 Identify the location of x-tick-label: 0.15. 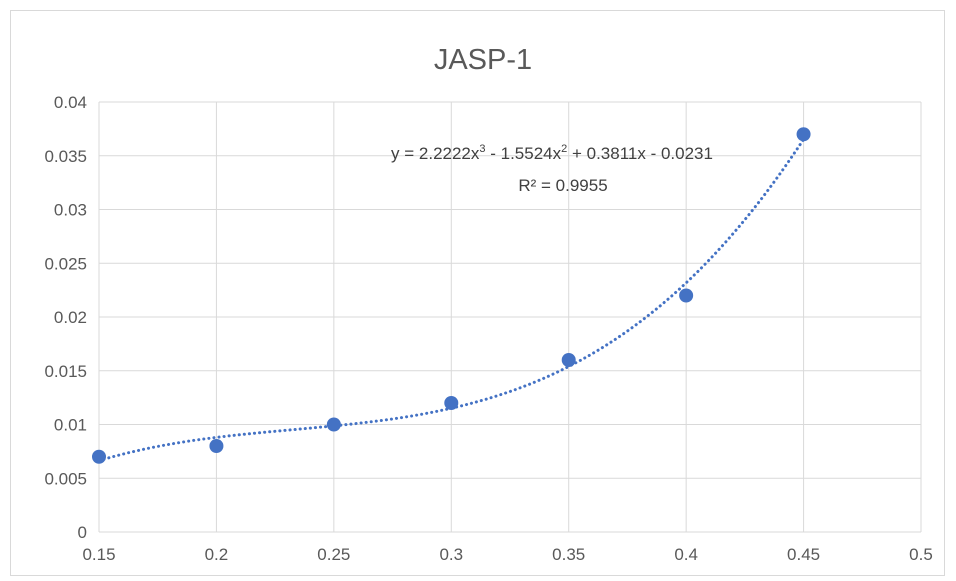
(98, 554).